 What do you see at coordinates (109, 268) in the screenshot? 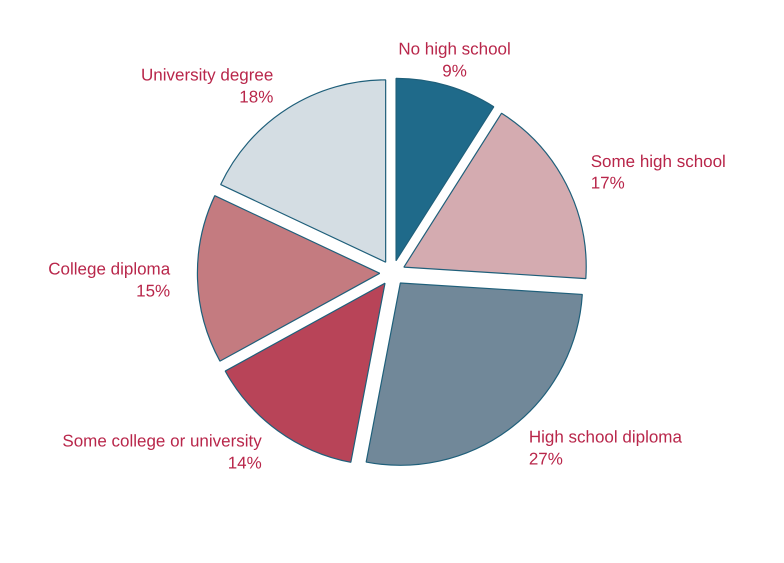
I see `slice-label: College diploma` at bounding box center [109, 268].